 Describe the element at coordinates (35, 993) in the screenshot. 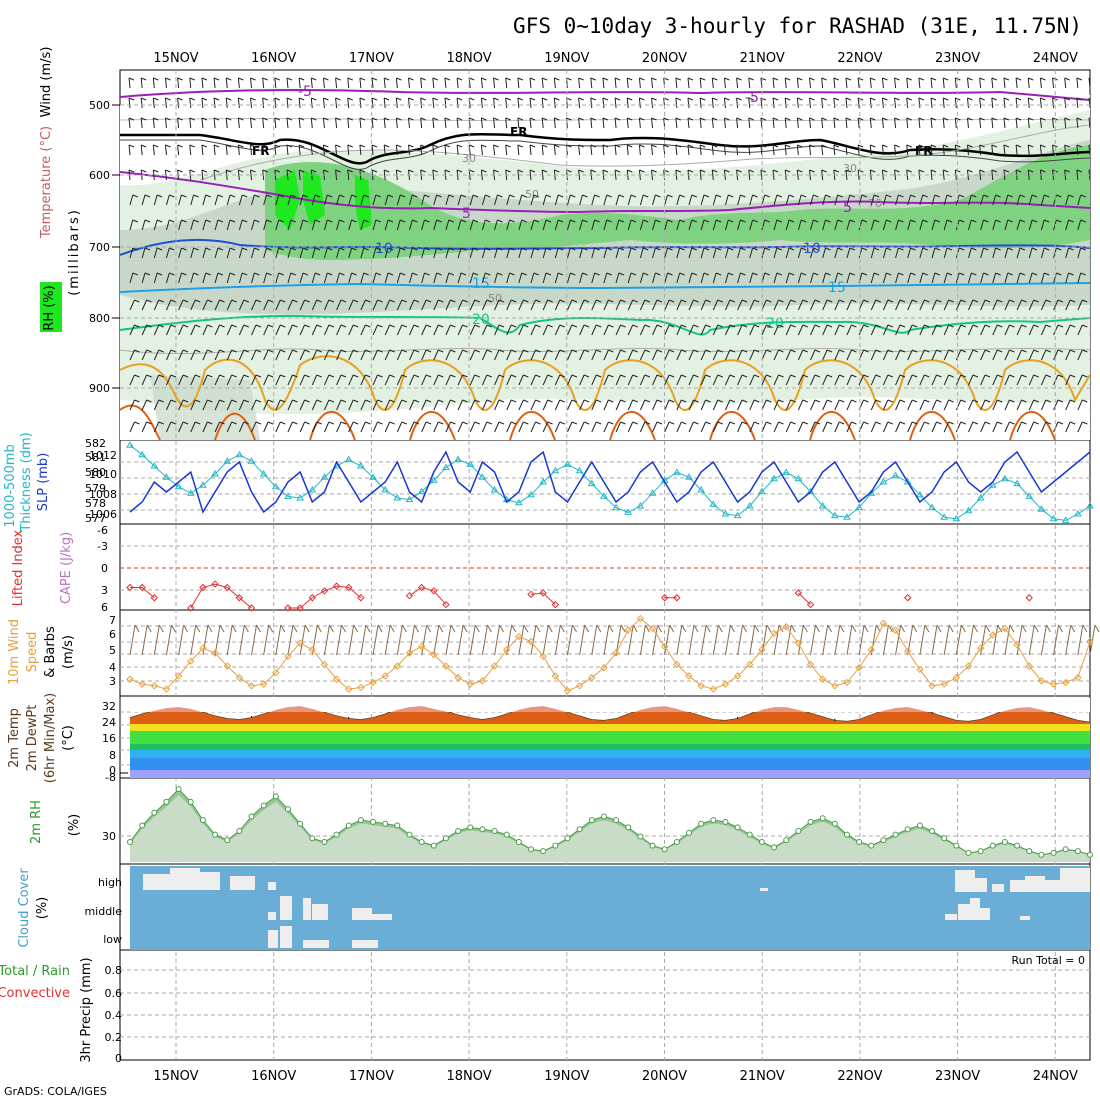

I see `label-convective: Convective` at that location.